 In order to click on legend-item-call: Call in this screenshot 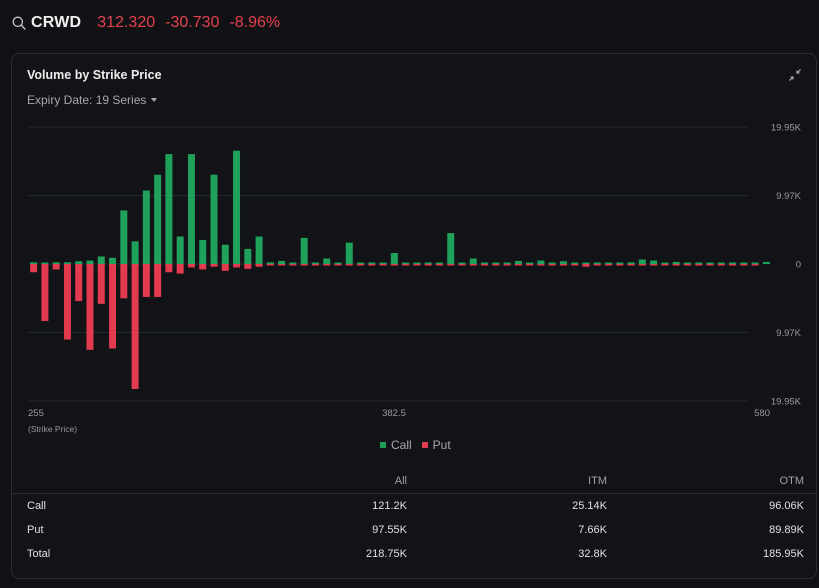, I will do `click(396, 445)`.